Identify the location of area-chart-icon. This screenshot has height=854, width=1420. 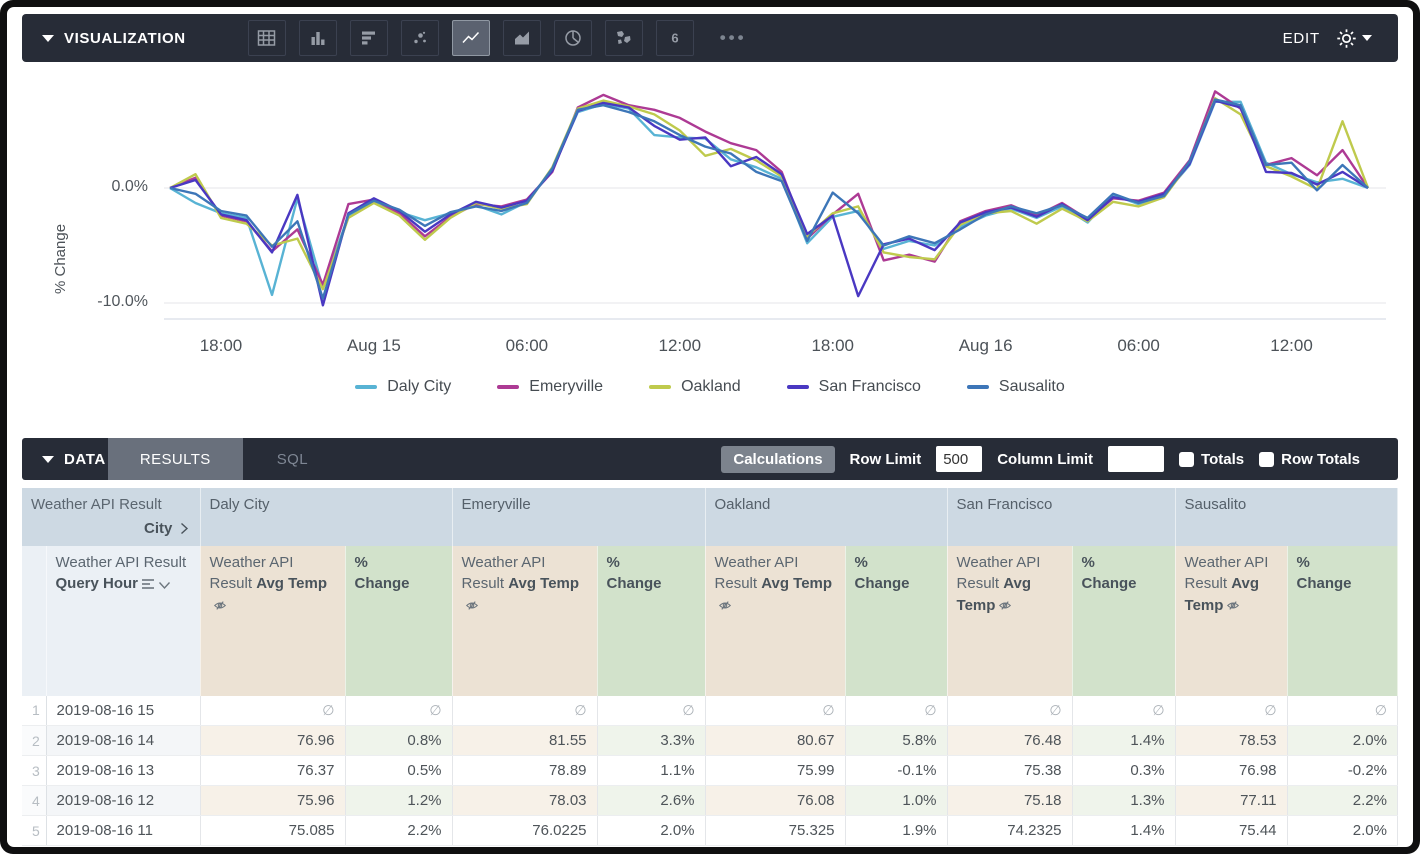
(521, 38).